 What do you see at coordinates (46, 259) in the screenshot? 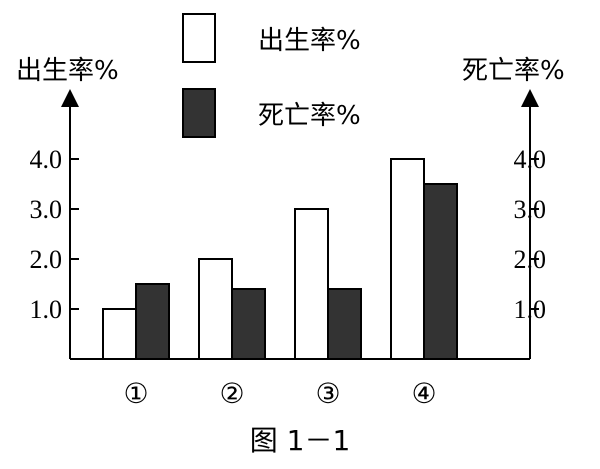
I see `left-tick-label: 2.0` at bounding box center [46, 259].